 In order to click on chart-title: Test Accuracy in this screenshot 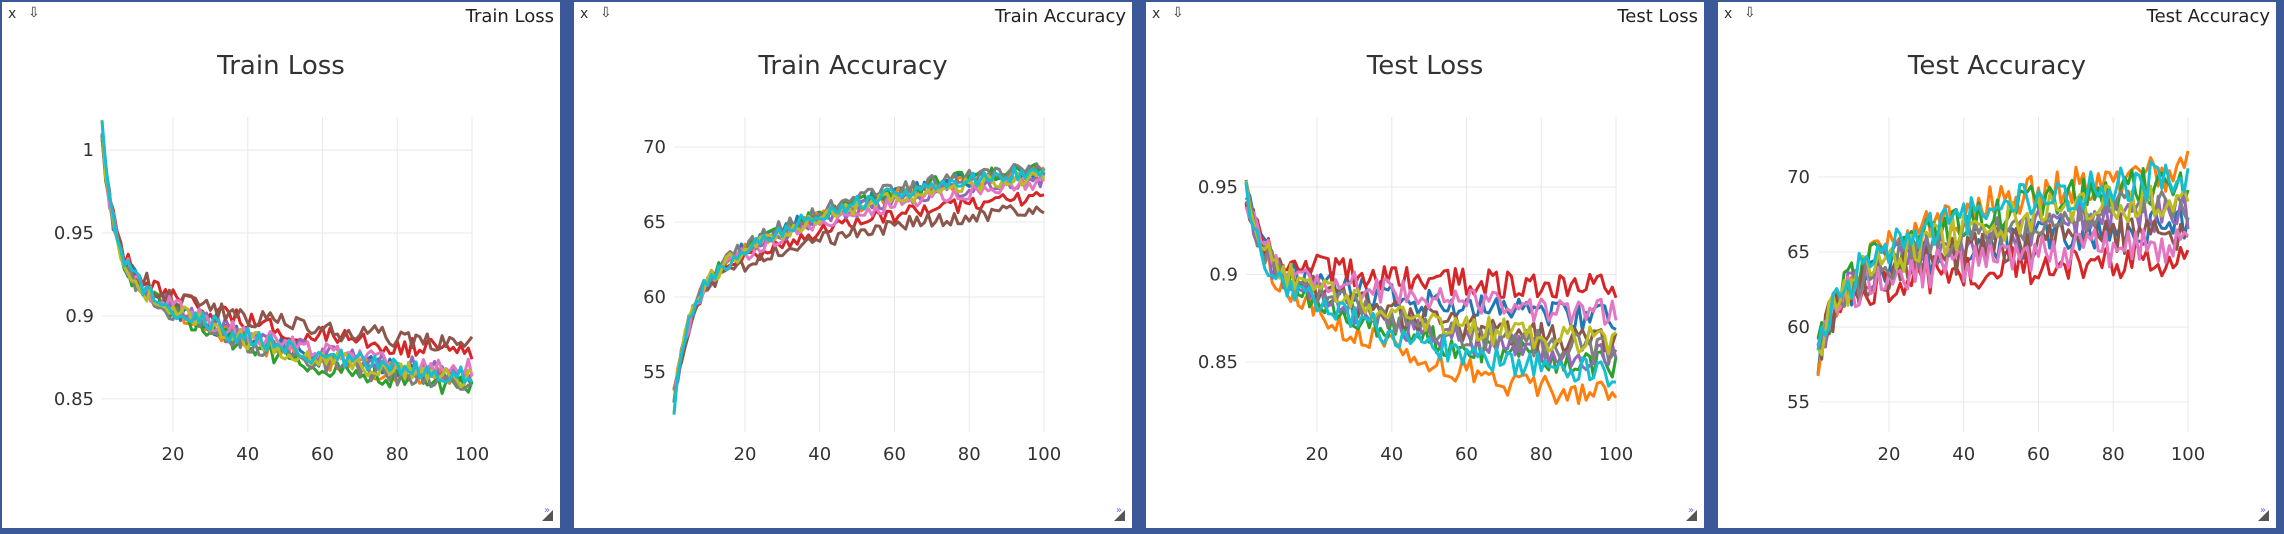, I will do `click(1996, 66)`.